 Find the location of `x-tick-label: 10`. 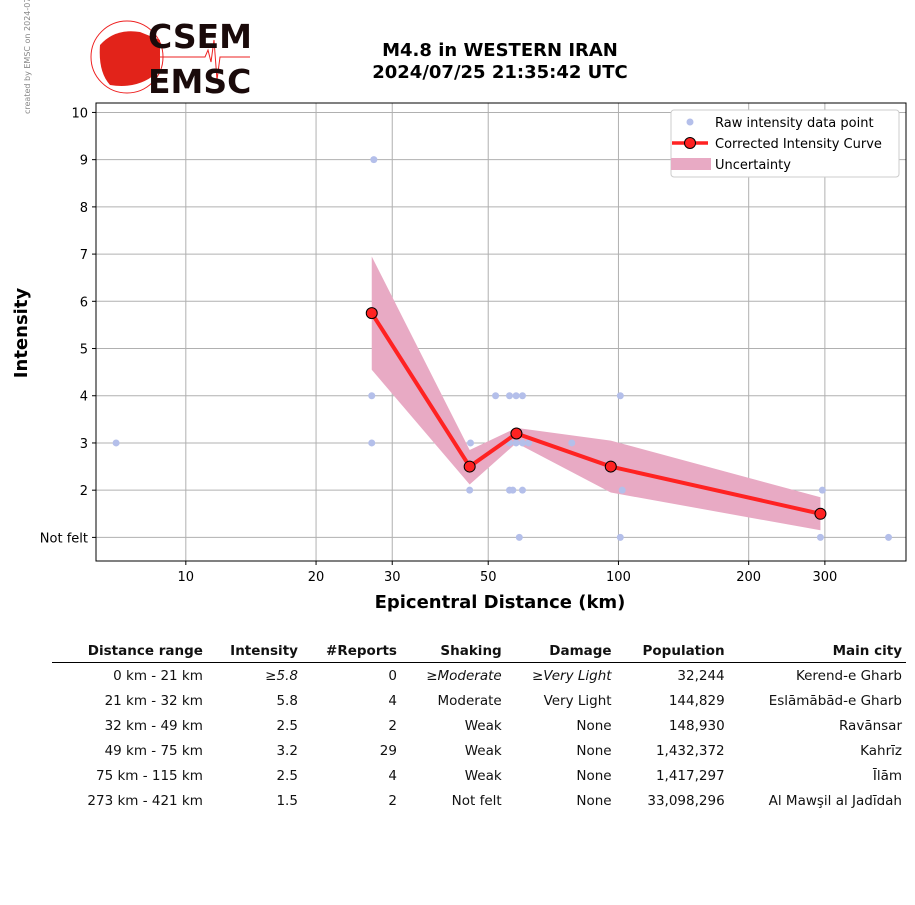

x-tick-label: 10 is located at coordinates (186, 577).